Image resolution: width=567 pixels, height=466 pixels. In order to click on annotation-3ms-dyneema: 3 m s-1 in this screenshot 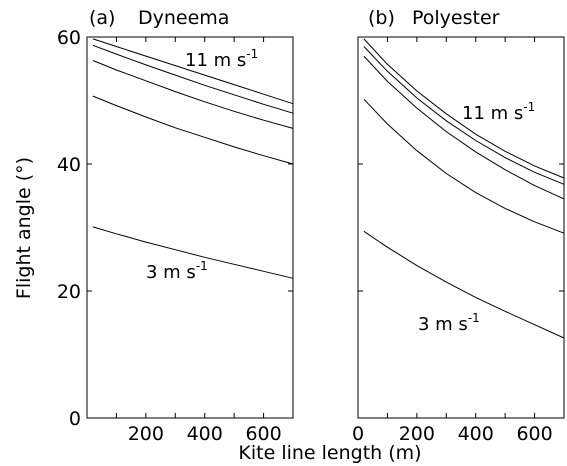, I will do `click(177, 271)`.